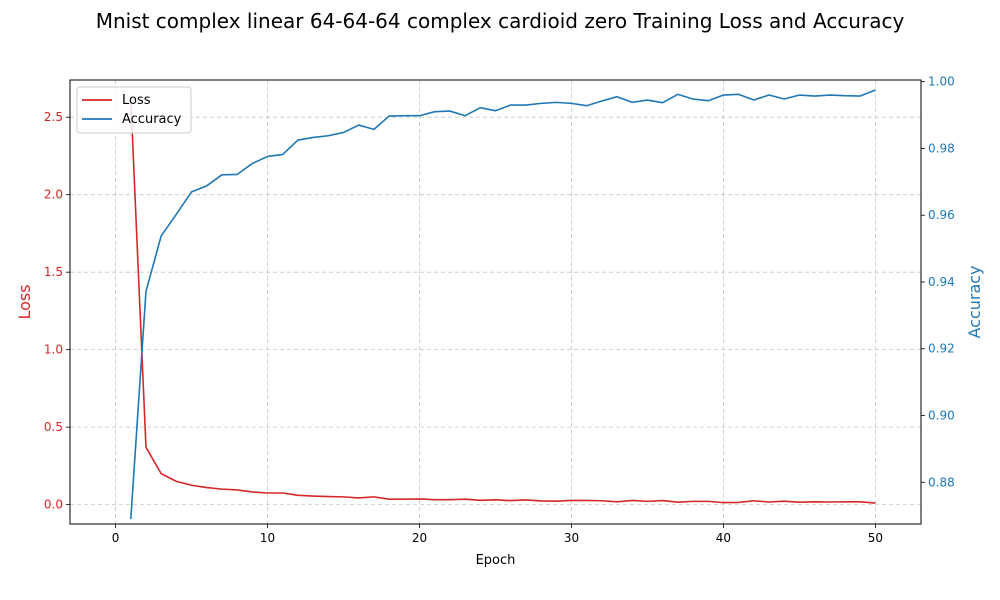 The width and height of the screenshot is (1000, 600). Describe the element at coordinates (941, 82) in the screenshot. I see `y-right-tick-label: 1.00` at that location.